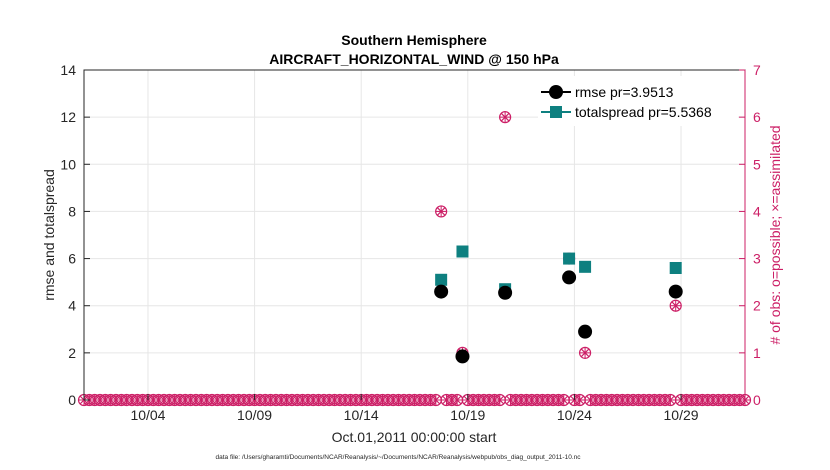 The width and height of the screenshot is (830, 470). I want to click on x-tick-label: 10/24, so click(574, 415).